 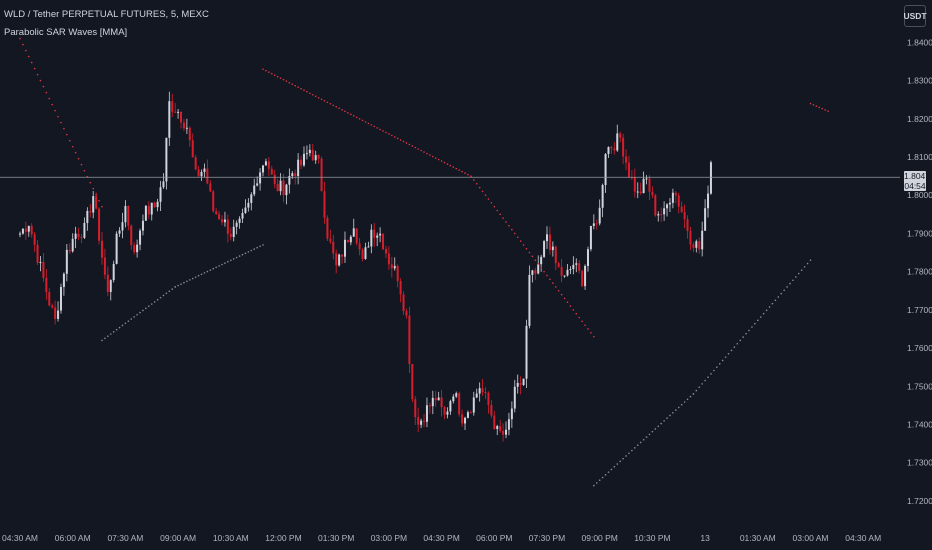 I want to click on price-tick-label: 1.8400, so click(x=919, y=42).